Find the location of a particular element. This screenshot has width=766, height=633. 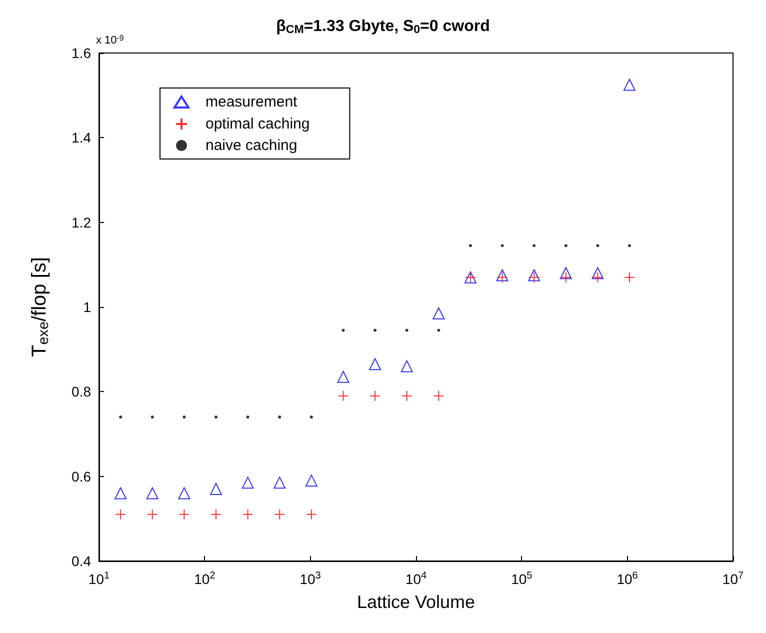

y-tick-label: 0.8 is located at coordinates (82, 392).